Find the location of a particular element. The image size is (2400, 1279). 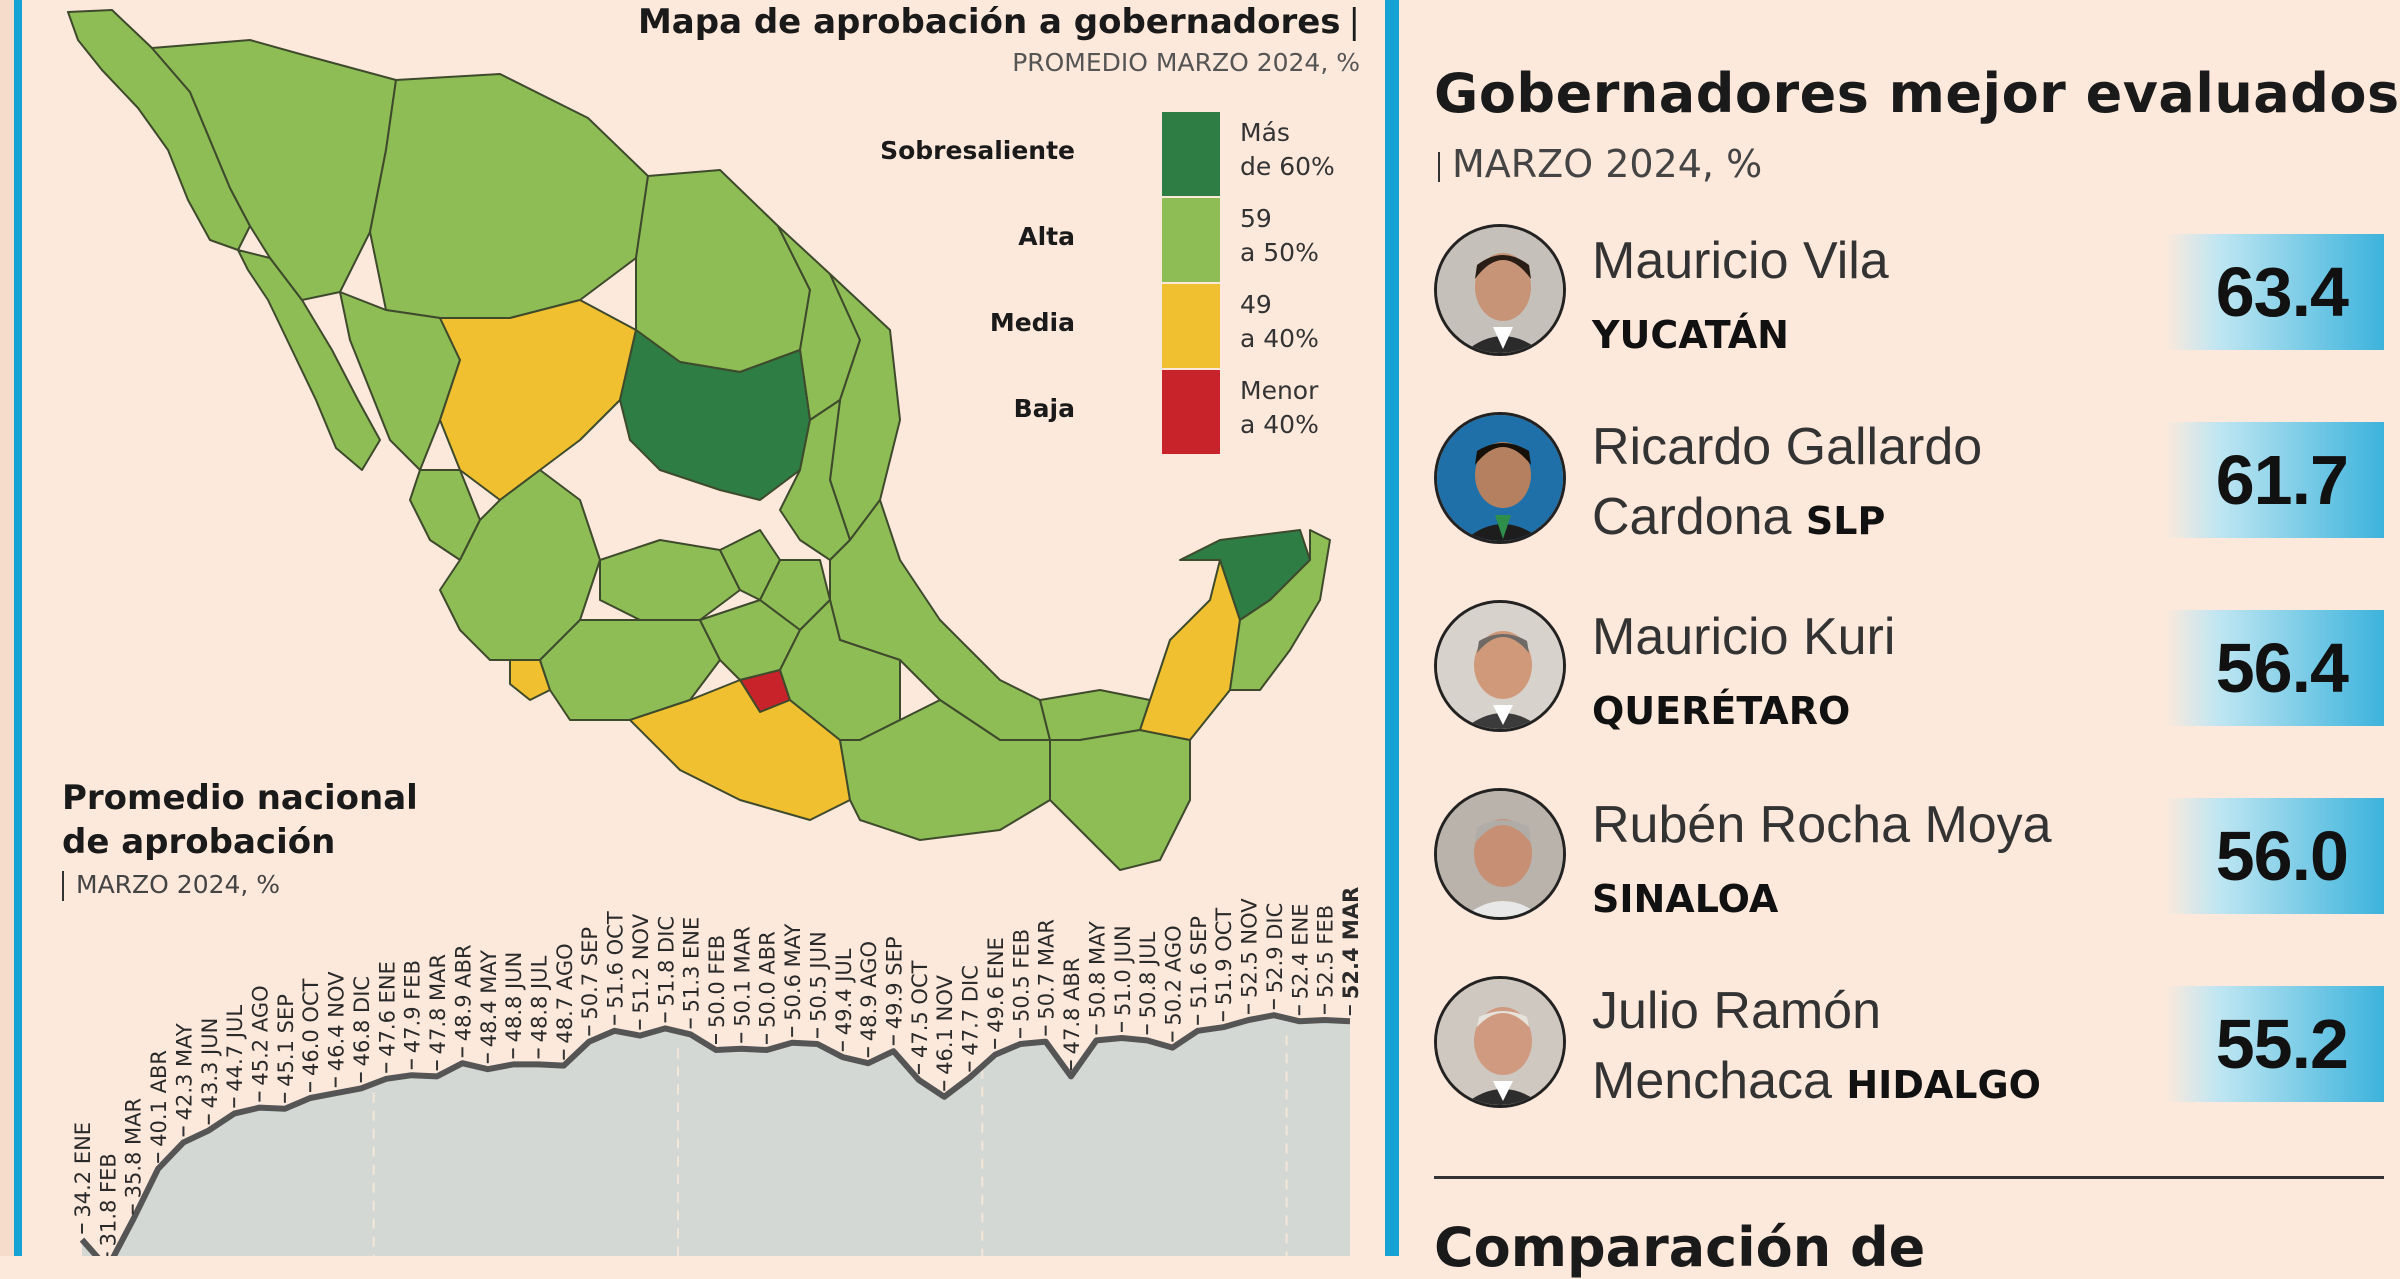

legend-range: Menor a 40% is located at coordinates (1279, 407).